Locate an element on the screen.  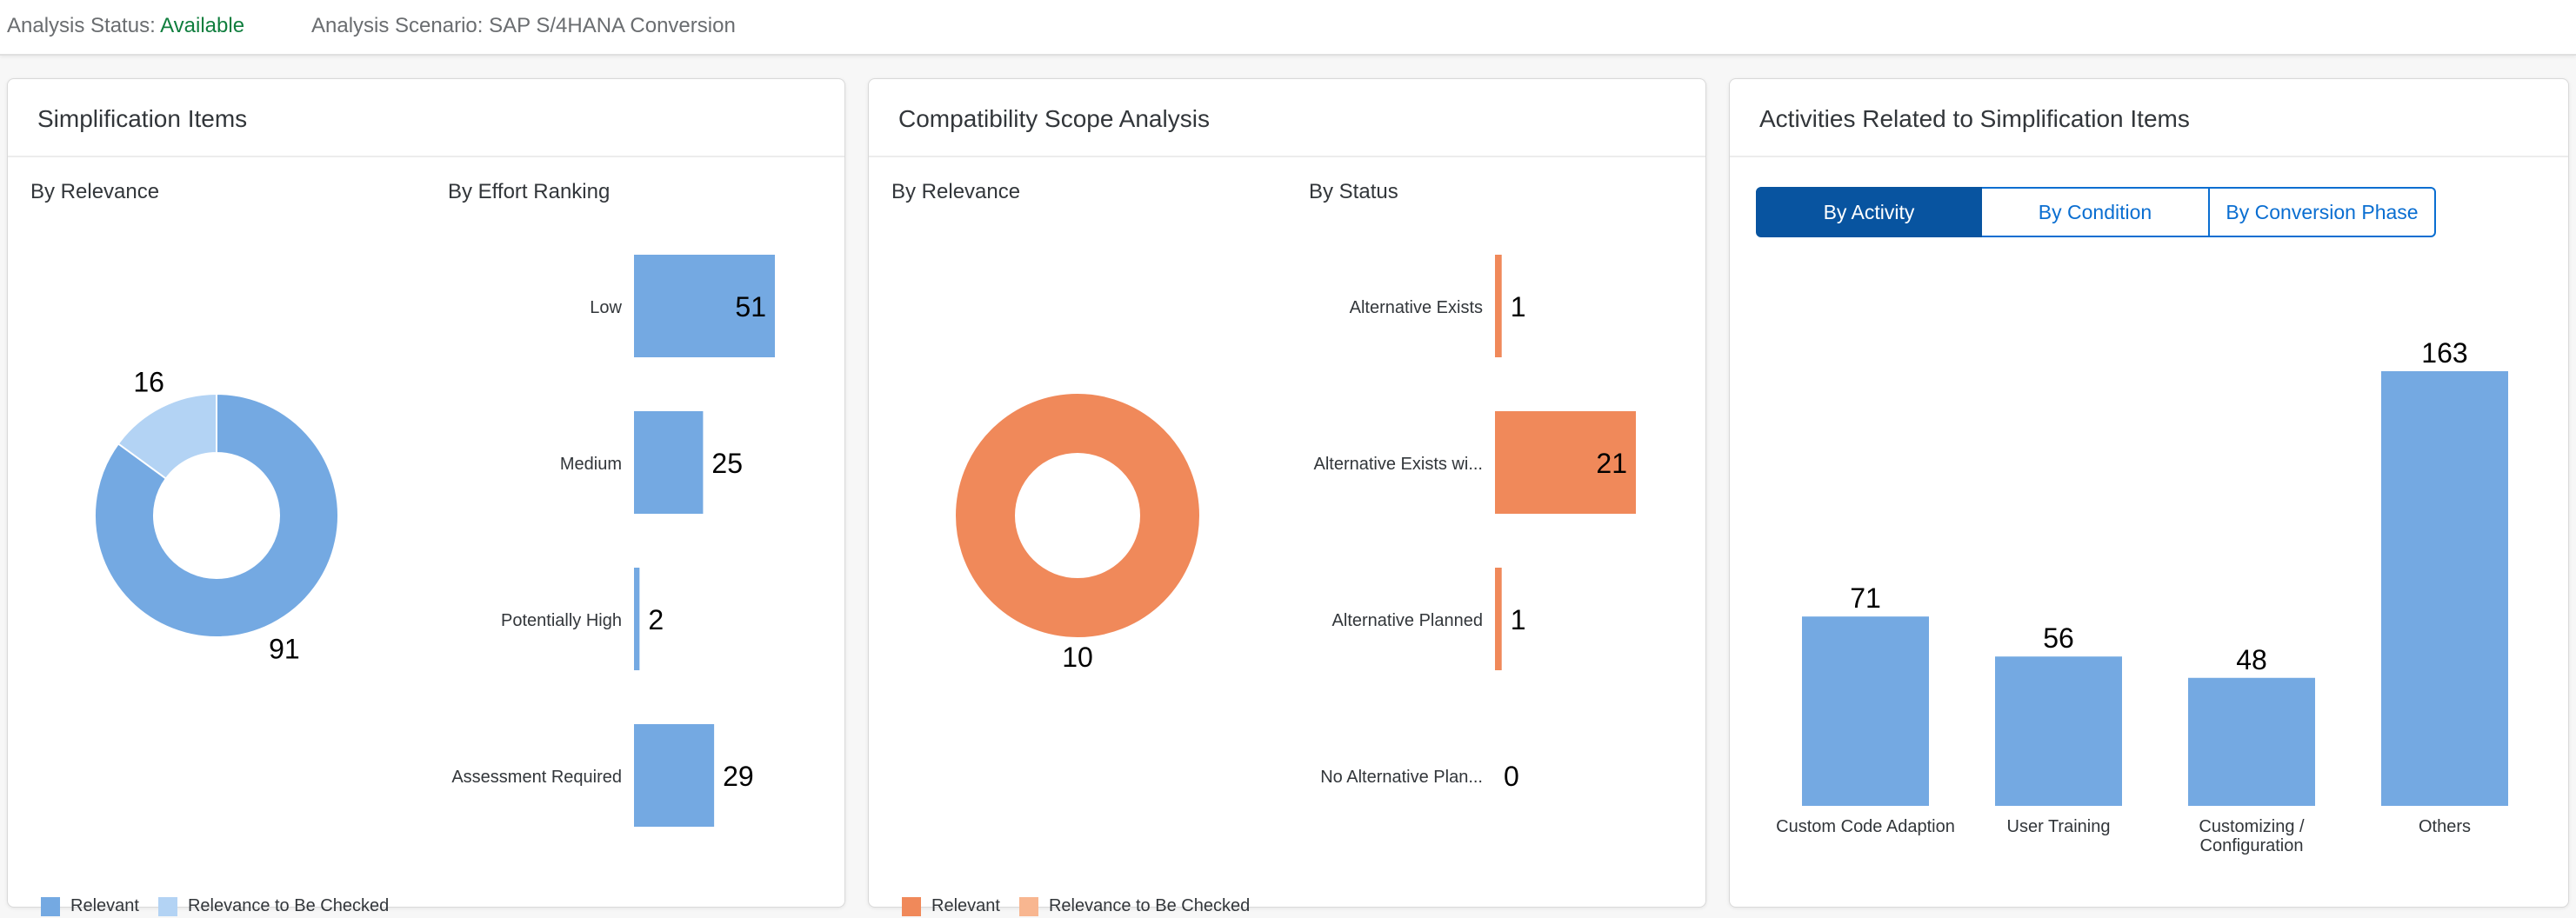
category-label: Potentially High is located at coordinates (561, 620).